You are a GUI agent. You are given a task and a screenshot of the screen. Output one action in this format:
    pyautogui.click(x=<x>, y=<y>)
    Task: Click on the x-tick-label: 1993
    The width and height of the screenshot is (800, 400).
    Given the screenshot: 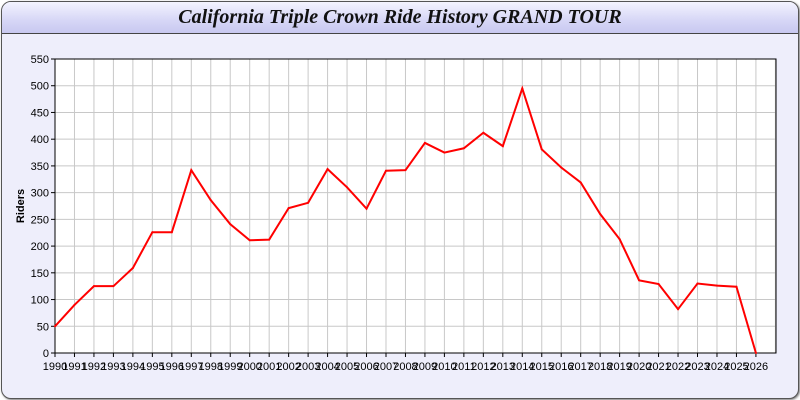 What is the action you would take?
    pyautogui.click(x=113, y=367)
    